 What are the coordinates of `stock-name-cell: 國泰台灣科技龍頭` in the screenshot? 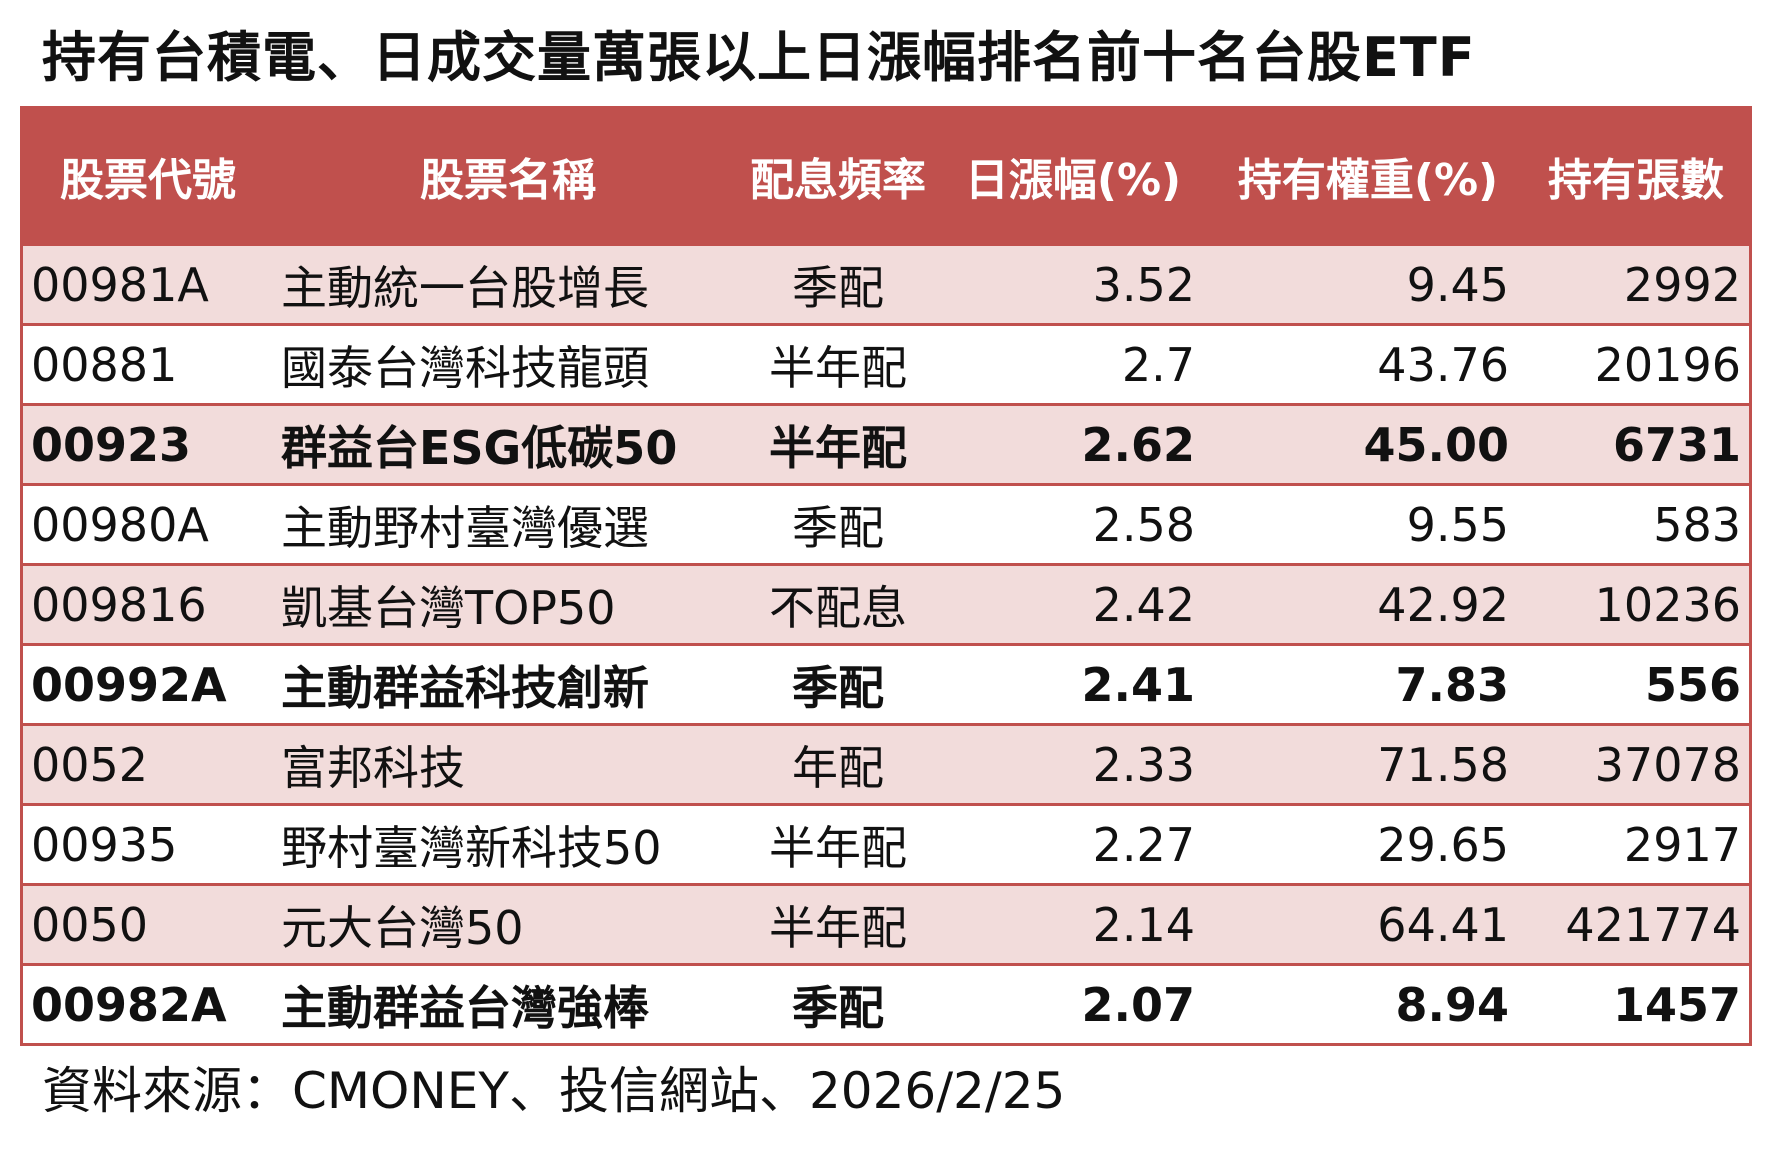 It's located at (465, 367).